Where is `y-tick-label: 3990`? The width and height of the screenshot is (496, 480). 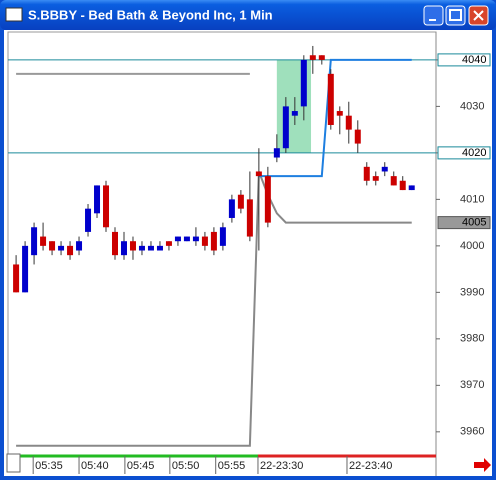
y-tick-label: 3990 is located at coordinates (472, 292).